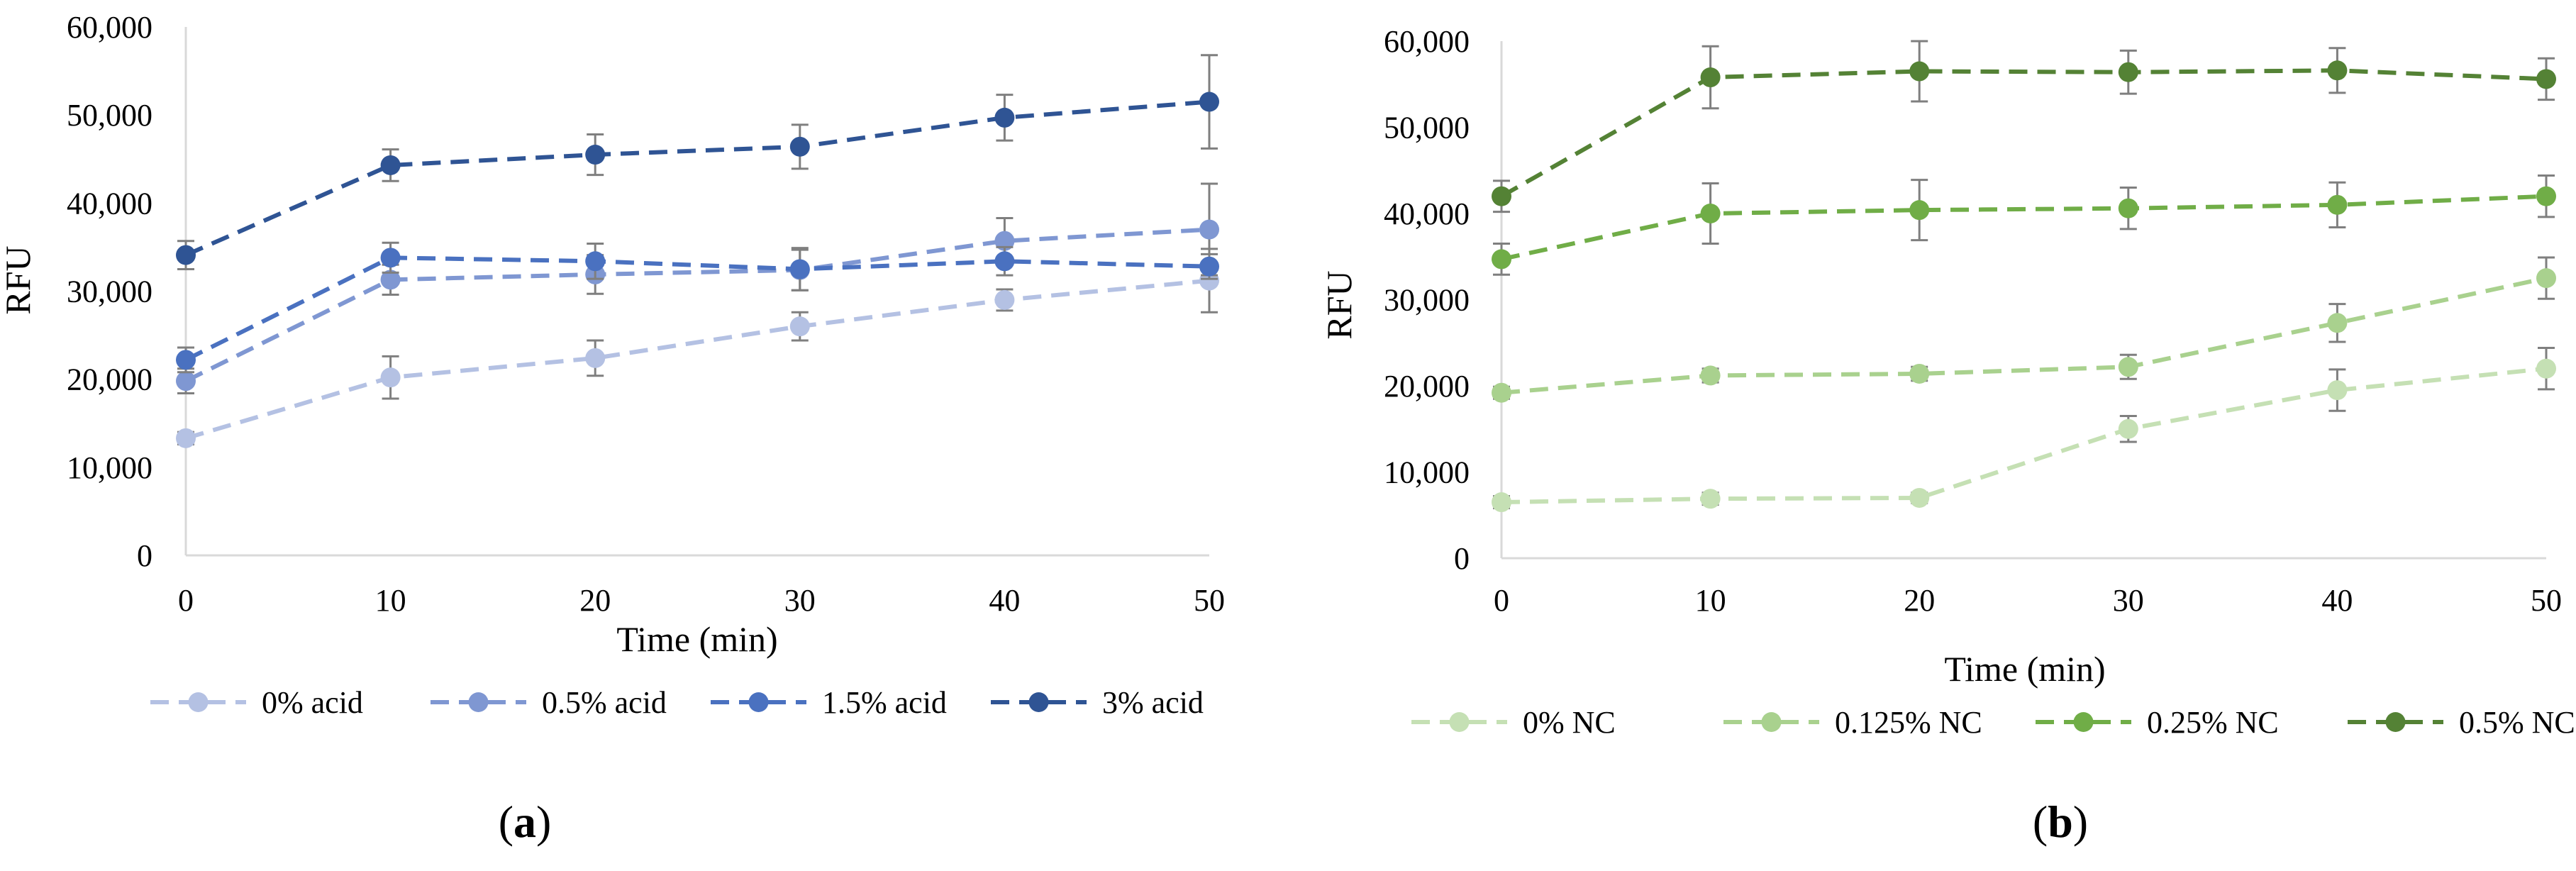  I want to click on panel-b-y-tick-label: 50,000, so click(1427, 128).